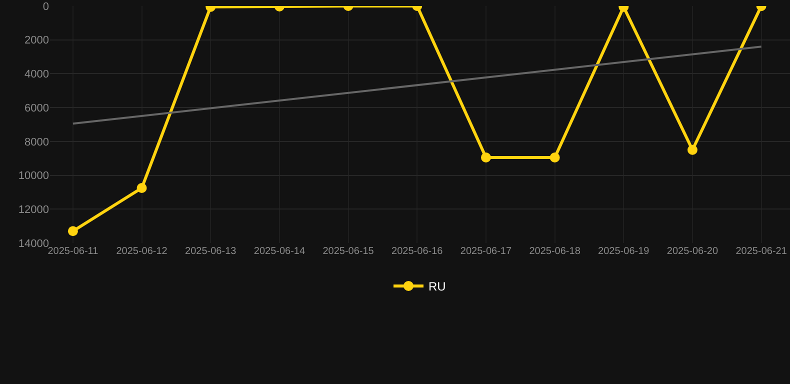  I want to click on x-tick-label: 2025-06-16, so click(418, 251).